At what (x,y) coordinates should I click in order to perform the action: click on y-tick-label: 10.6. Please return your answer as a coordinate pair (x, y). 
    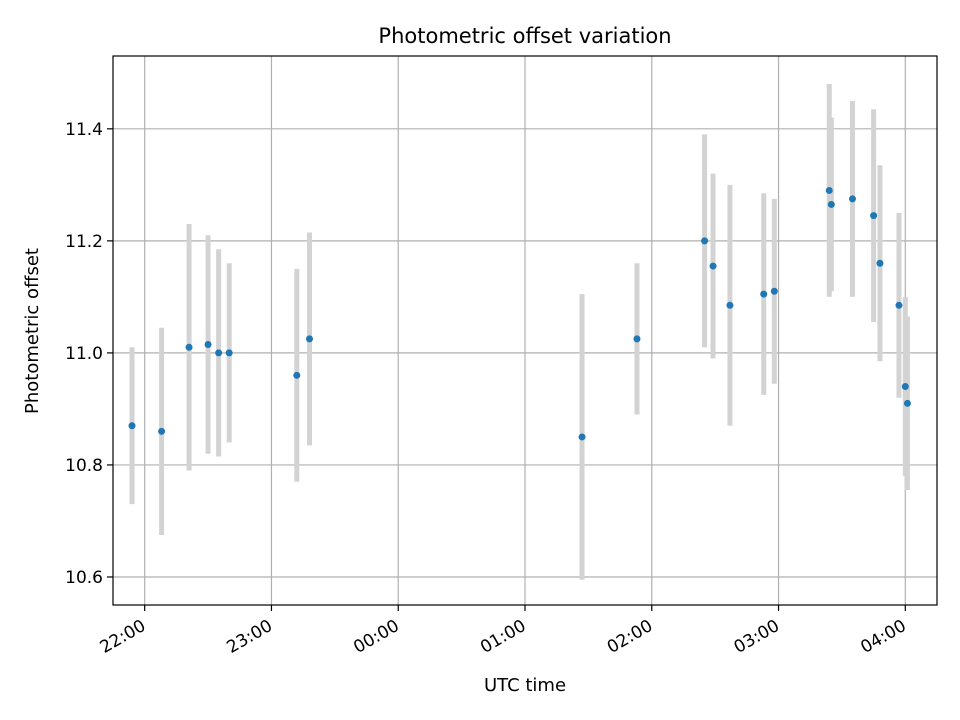
    Looking at the image, I should click on (84, 578).